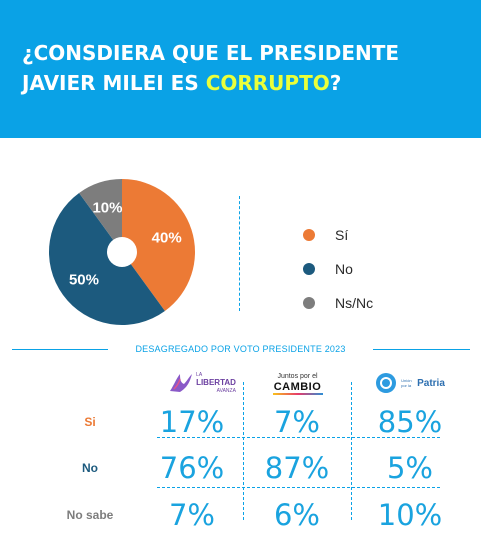 This screenshot has width=481, height=537. I want to click on table-cell: 10%, so click(410, 515).